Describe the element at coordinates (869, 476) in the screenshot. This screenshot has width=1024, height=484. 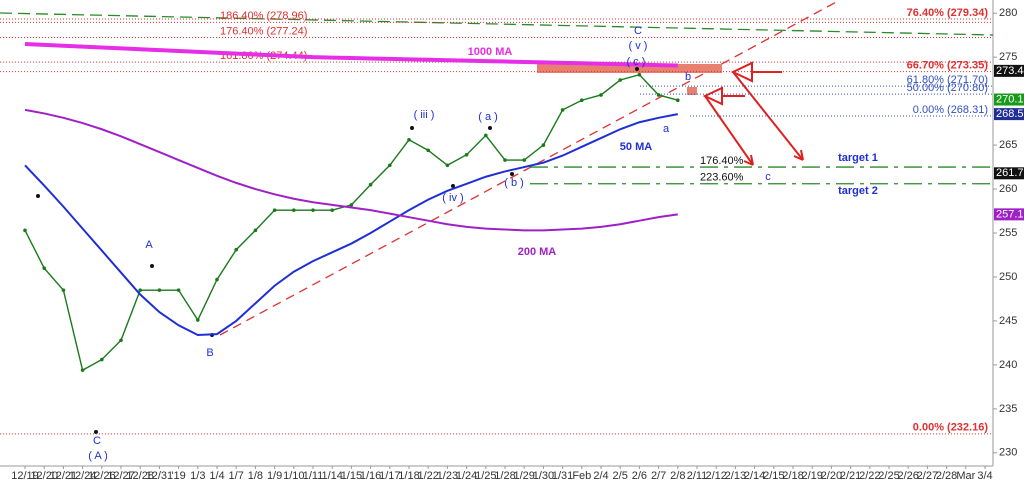
I see `x-tick-label: 2/22` at that location.